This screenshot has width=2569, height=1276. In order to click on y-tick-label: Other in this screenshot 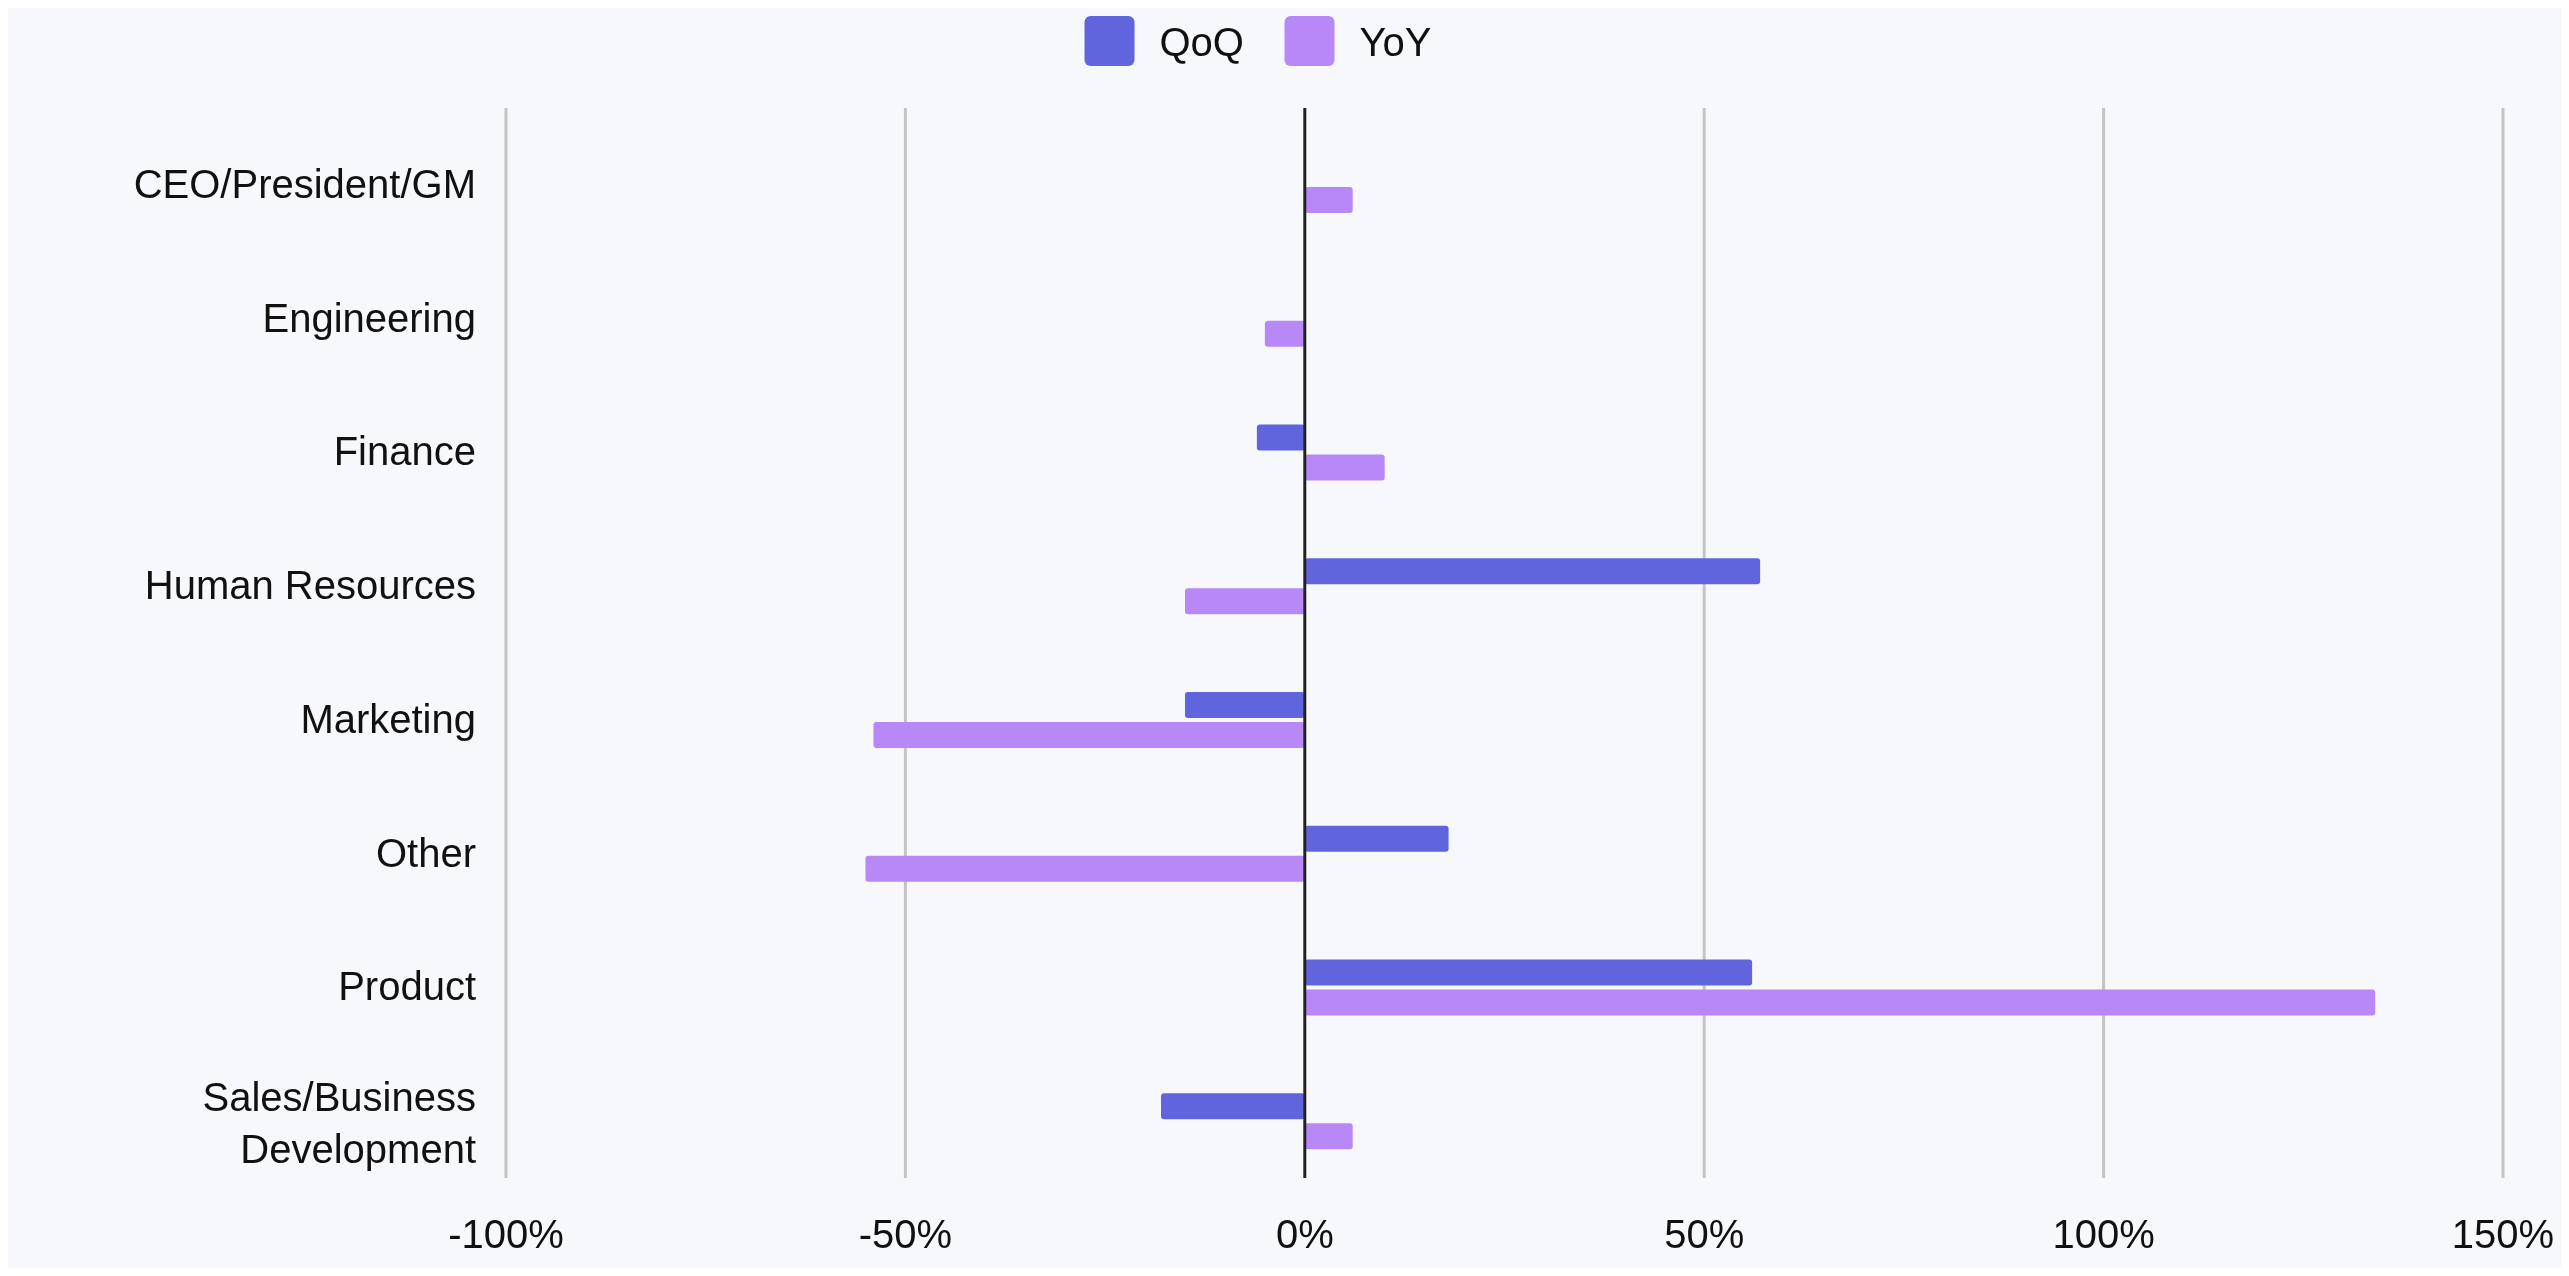, I will do `click(425, 852)`.